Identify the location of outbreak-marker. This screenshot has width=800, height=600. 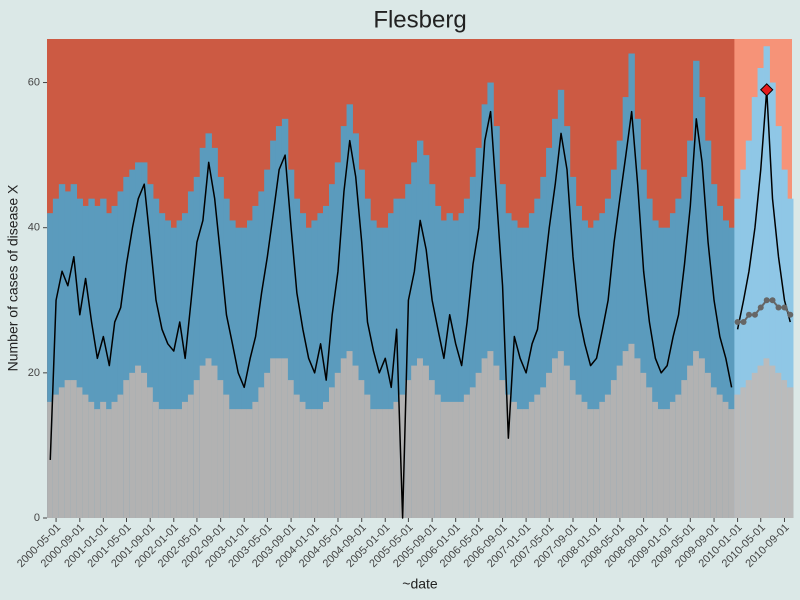
(767, 90).